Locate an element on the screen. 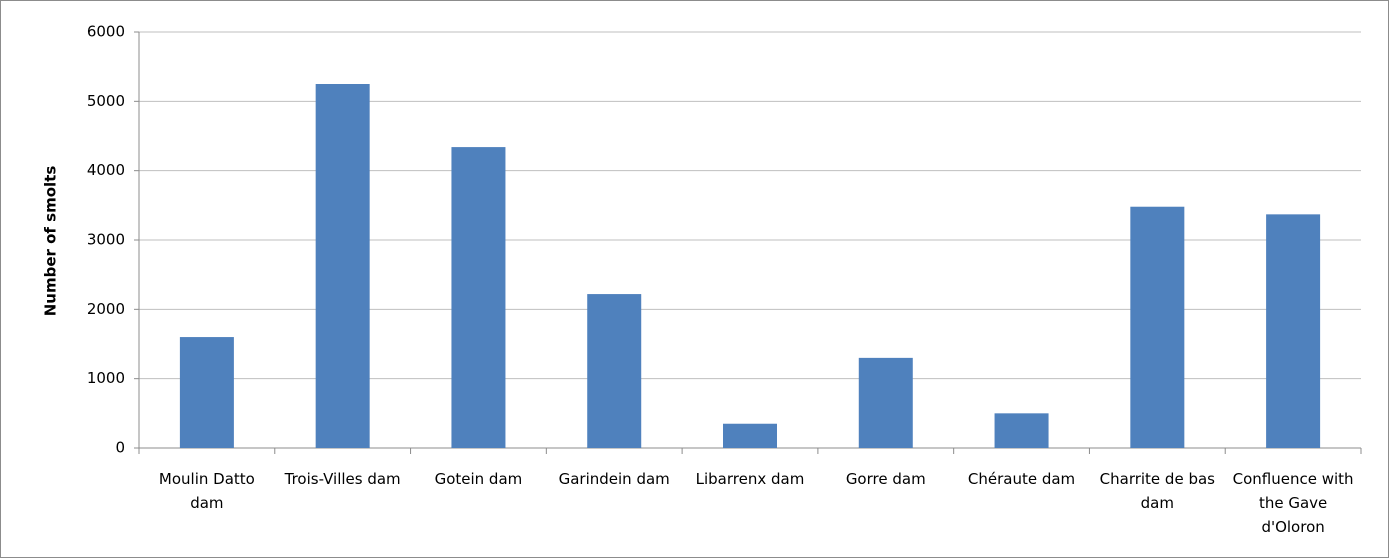 This screenshot has width=1389, height=558. x-tick-label: Charrite de bas dam is located at coordinates (1157, 491).